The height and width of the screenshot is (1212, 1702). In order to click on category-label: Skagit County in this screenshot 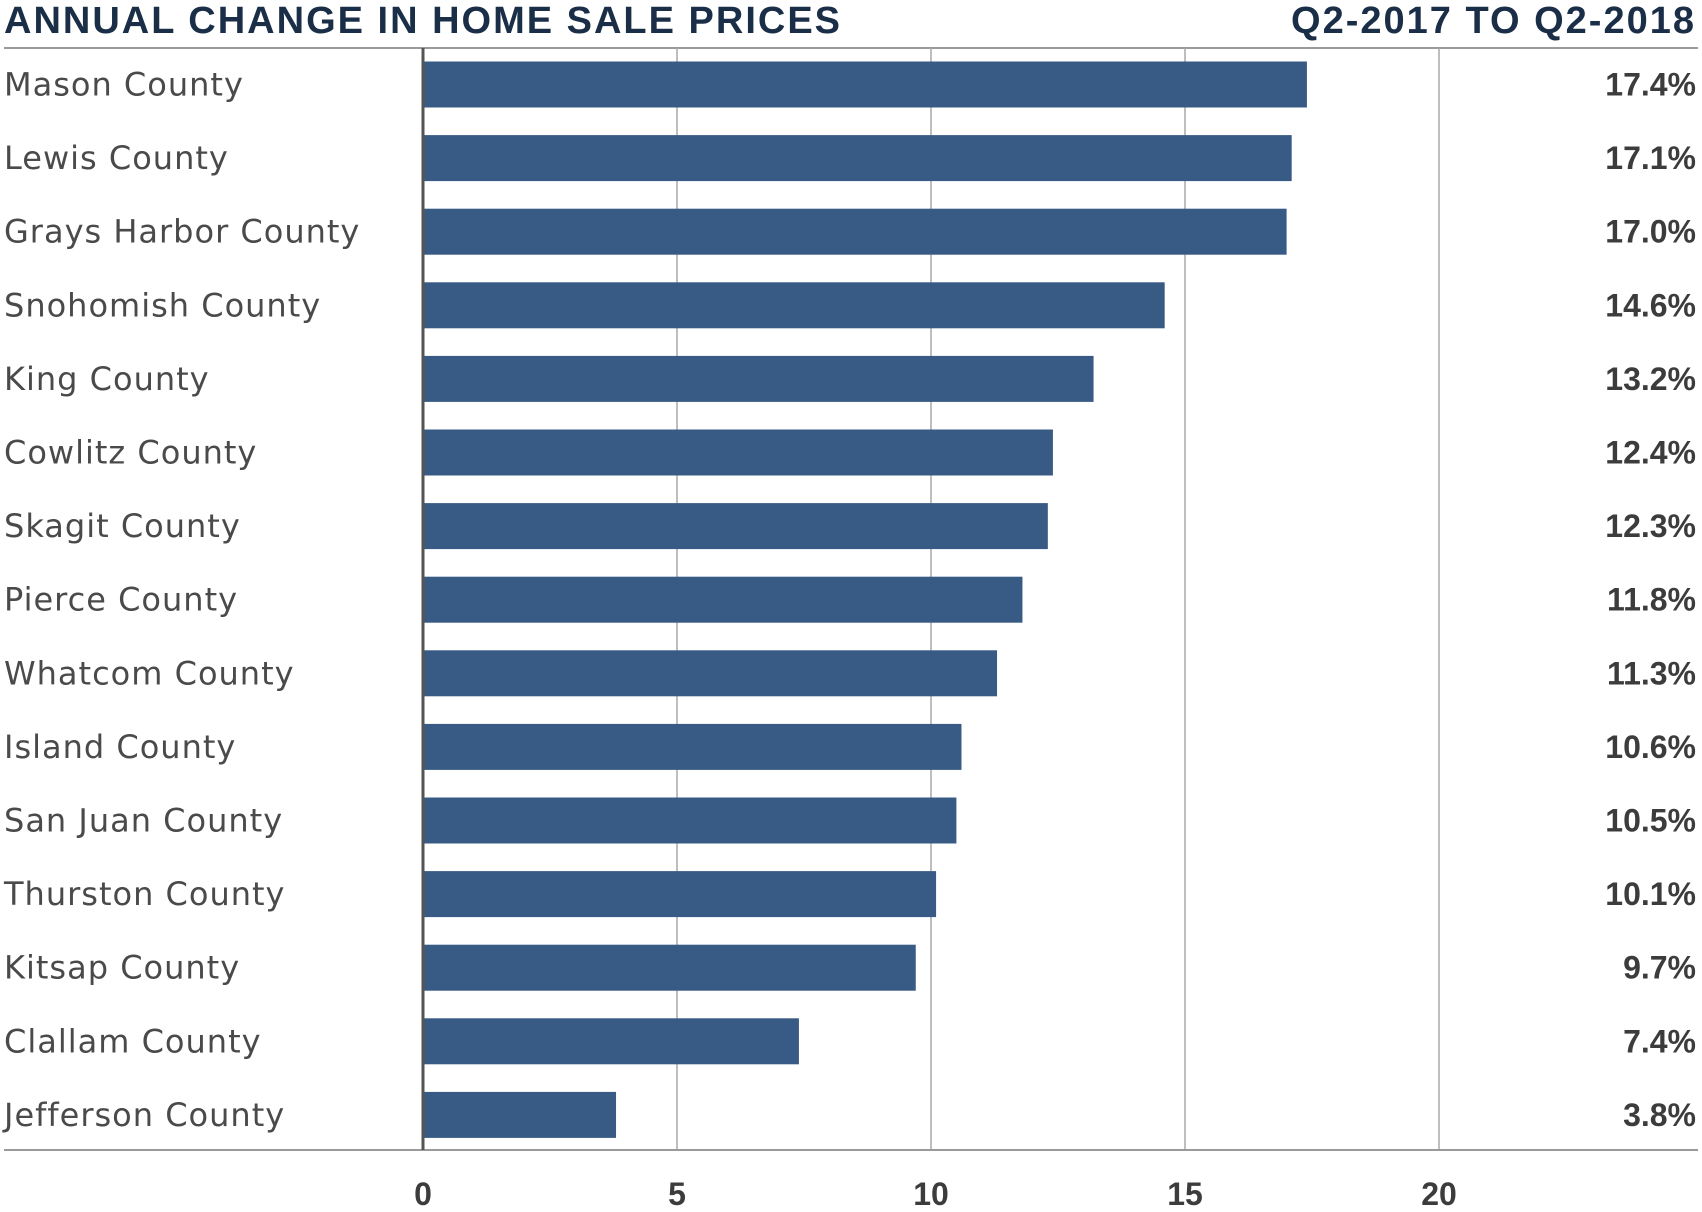, I will do `click(122, 526)`.